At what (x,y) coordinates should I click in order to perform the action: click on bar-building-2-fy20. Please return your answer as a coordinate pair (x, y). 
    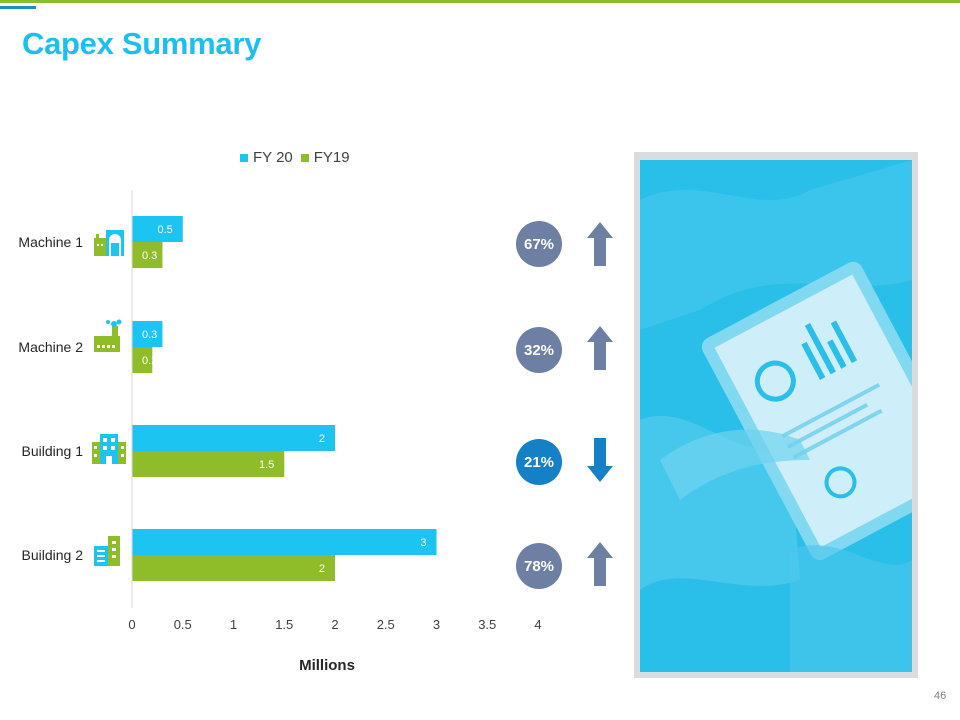
    Looking at the image, I should click on (284, 542).